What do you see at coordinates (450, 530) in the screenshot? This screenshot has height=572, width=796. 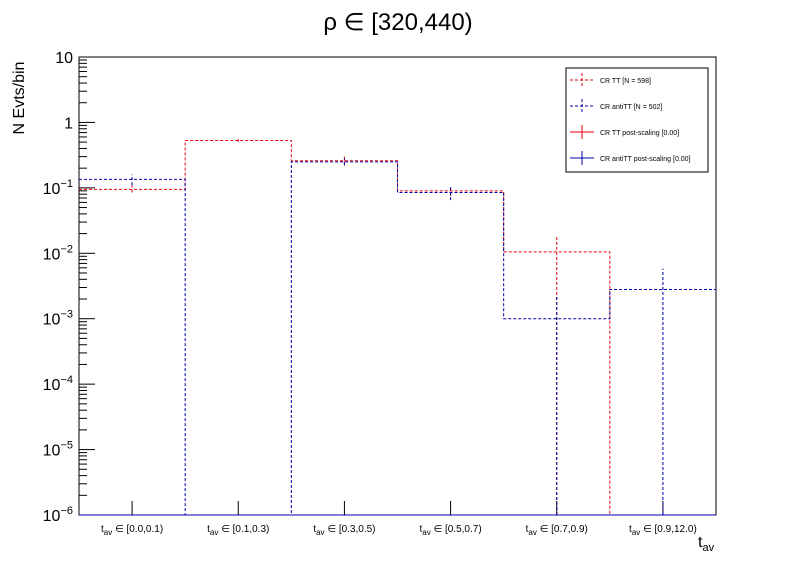 I see `x-tick-label: tav ∈ [0.5,0.7)` at bounding box center [450, 530].